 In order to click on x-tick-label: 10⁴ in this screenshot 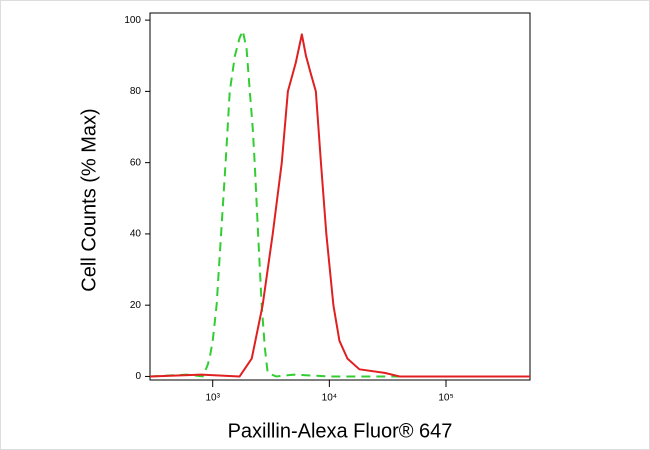, I will do `click(329, 398)`.